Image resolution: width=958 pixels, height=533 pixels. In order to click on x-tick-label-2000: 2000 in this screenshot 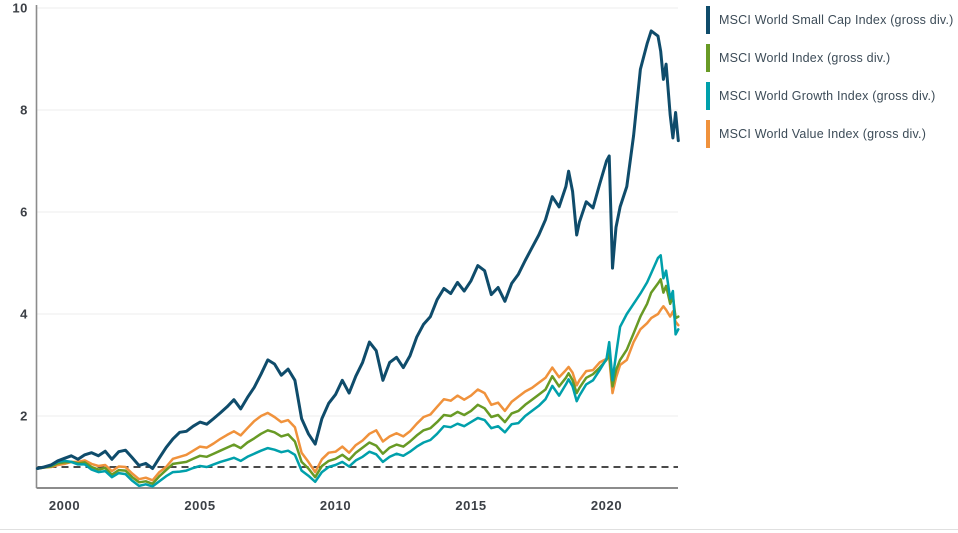, I will do `click(64, 505)`.